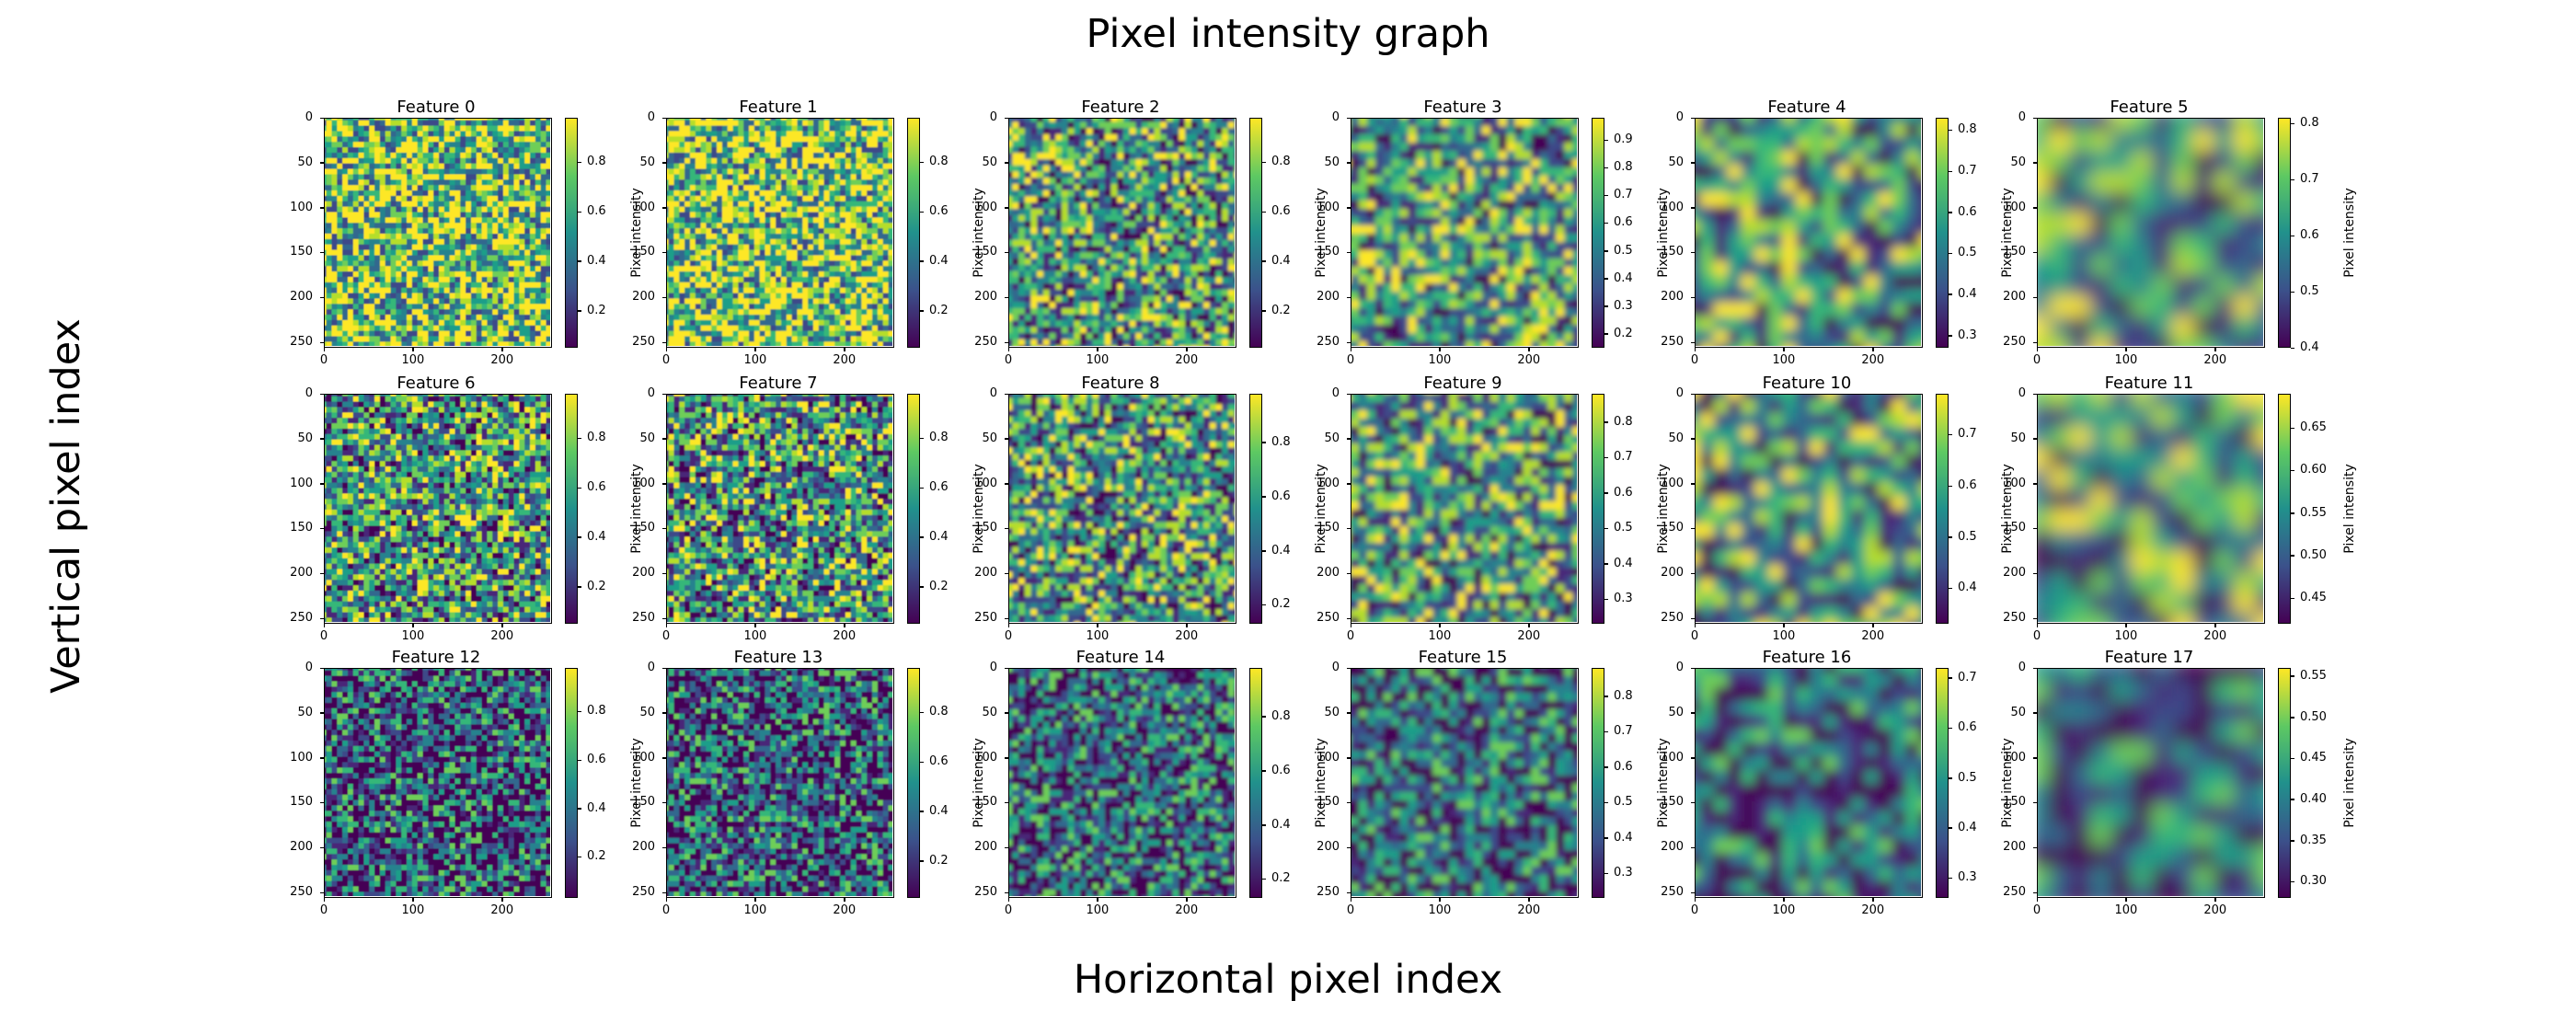 Image resolution: width=2576 pixels, height=1012 pixels. Describe the element at coordinates (2313, 881) in the screenshot. I see `colorbar-tick-label: 0.30` at that location.